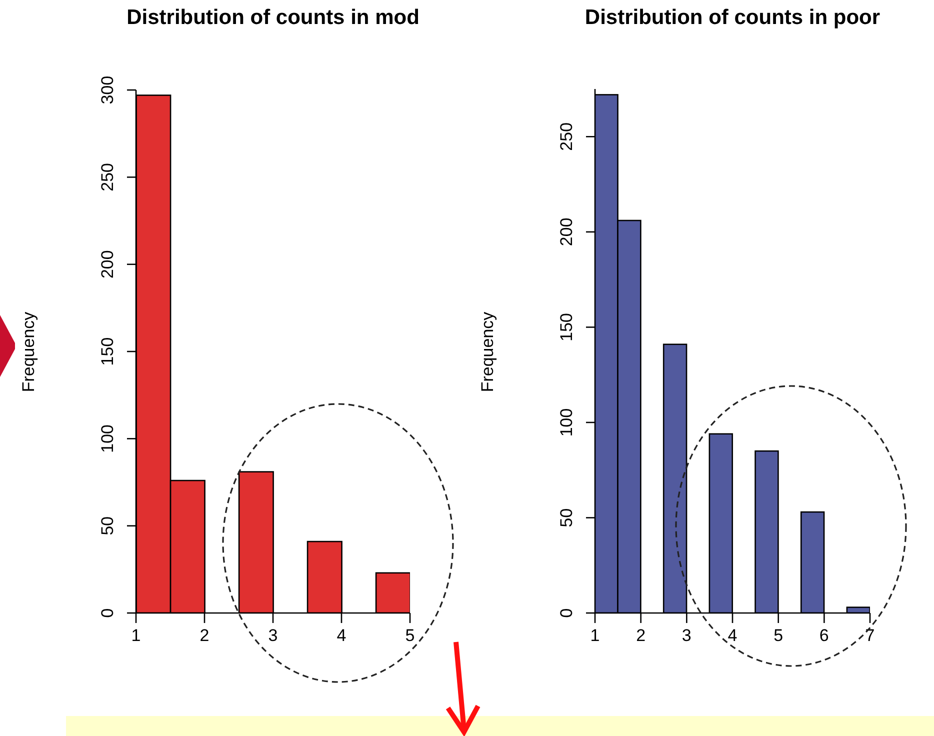 This screenshot has height=736, width=934. What do you see at coordinates (273, 18) in the screenshot?
I see `chart-title: Distribution of counts in mod` at bounding box center [273, 18].